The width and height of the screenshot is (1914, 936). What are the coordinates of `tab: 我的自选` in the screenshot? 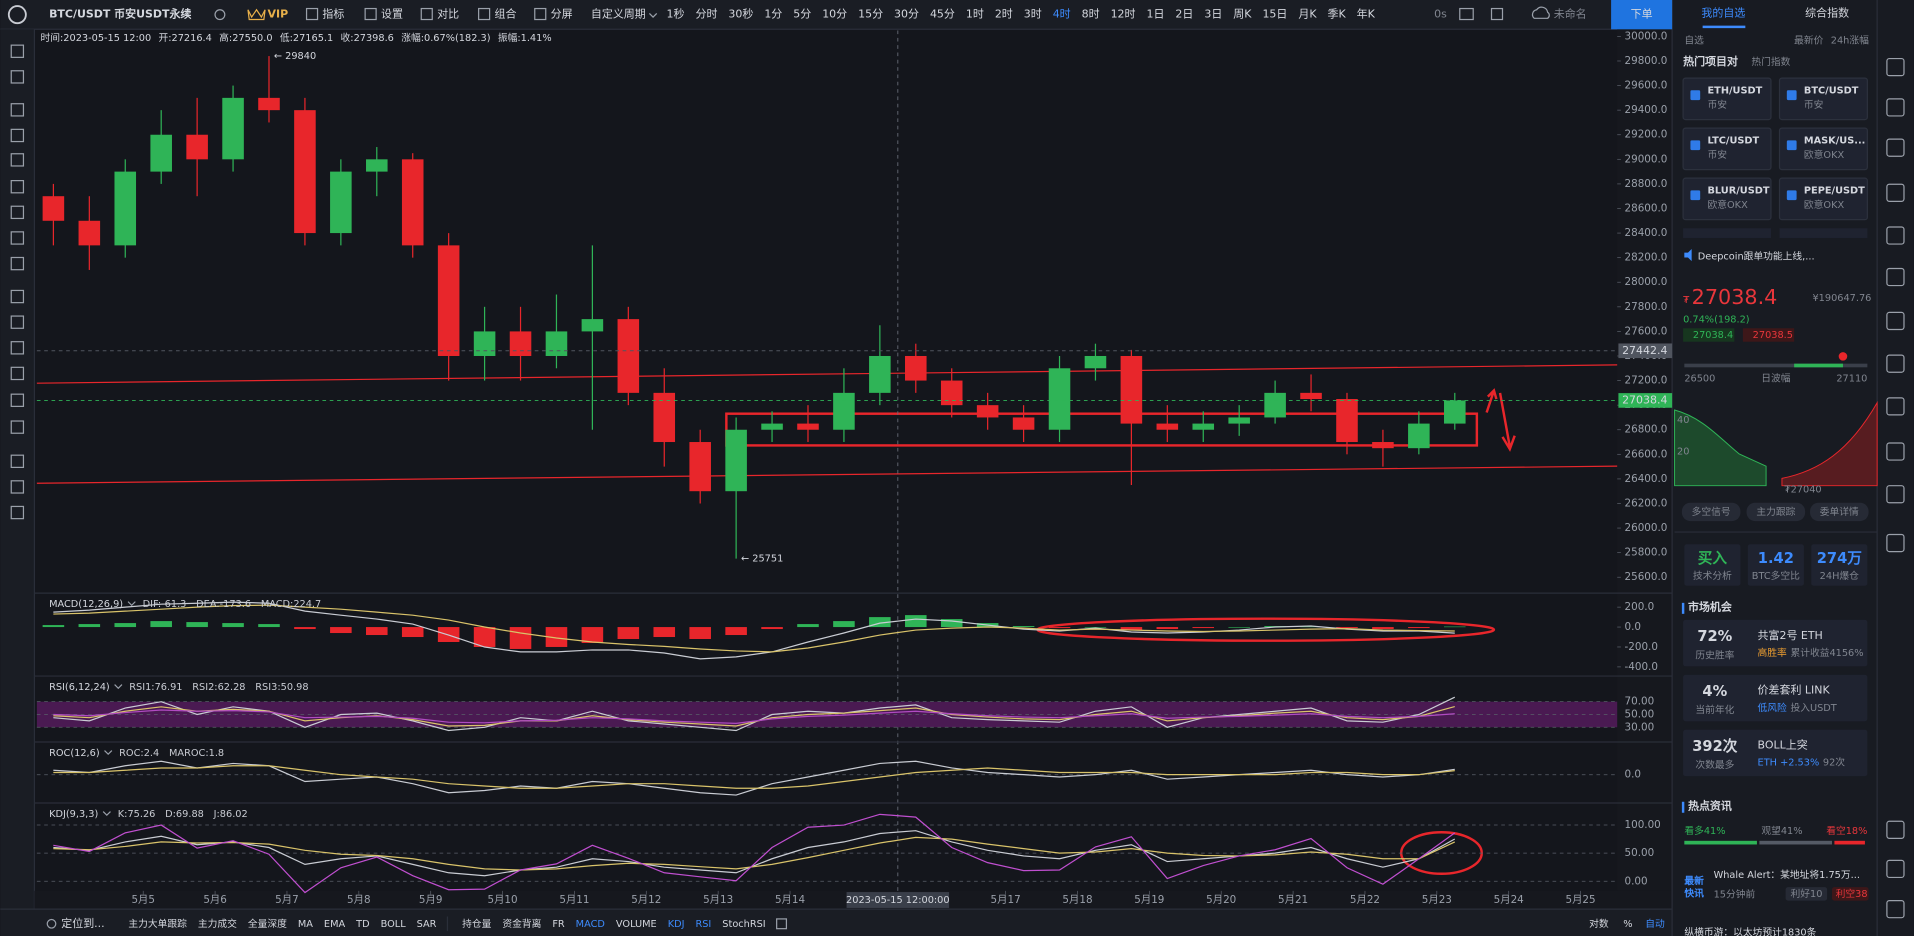 It's located at (1723, 12).